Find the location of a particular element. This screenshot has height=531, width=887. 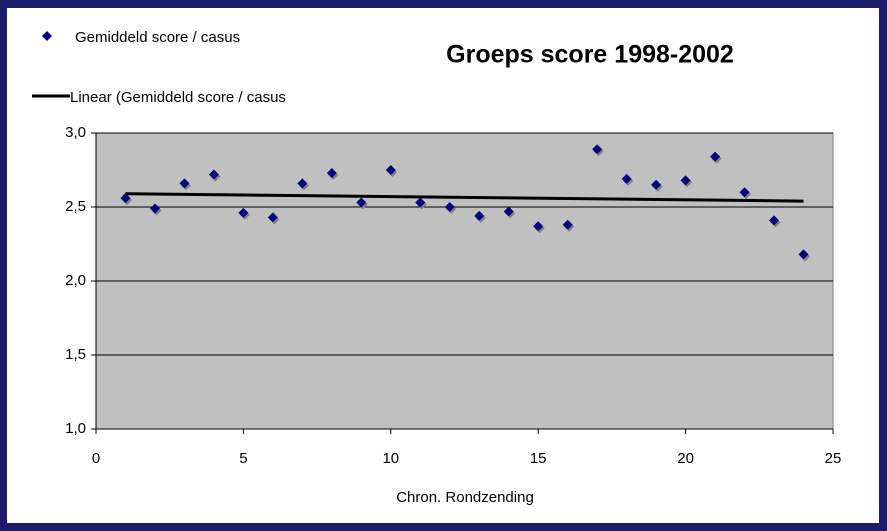

trend-line is located at coordinates (464, 197).